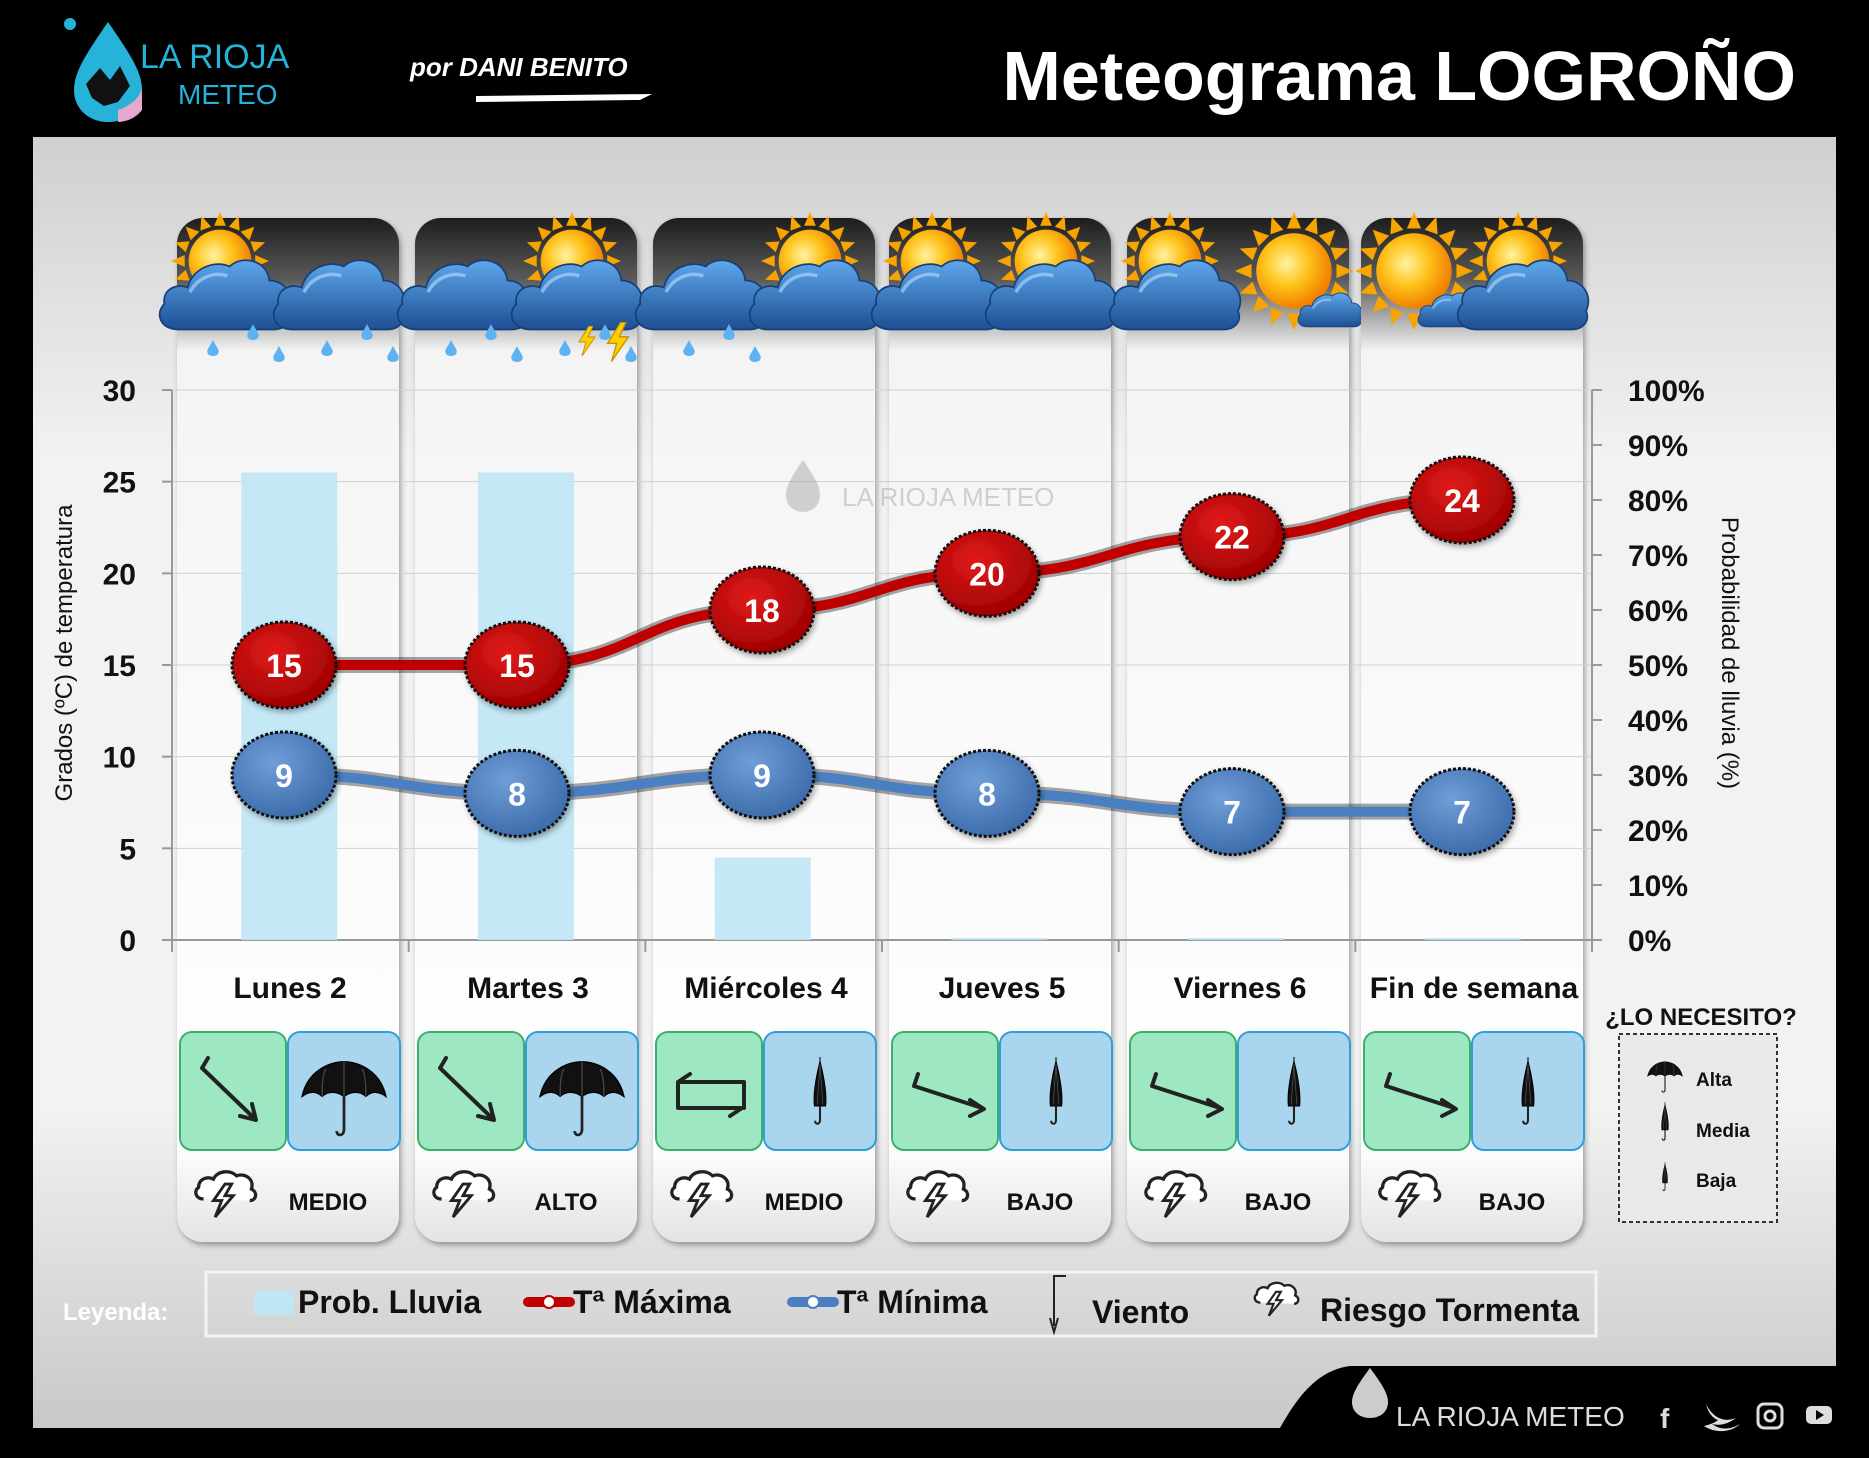  I want to click on necesito-title: ¿LO NECESITO?, so click(1701, 1017).